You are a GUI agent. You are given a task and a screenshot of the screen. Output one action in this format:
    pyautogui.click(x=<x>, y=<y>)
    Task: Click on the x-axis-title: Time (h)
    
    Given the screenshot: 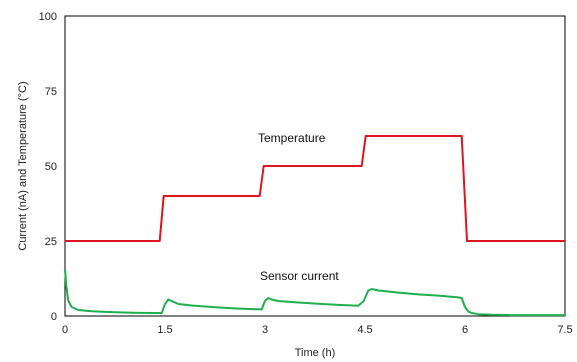 What is the action you would take?
    pyautogui.click(x=315, y=353)
    